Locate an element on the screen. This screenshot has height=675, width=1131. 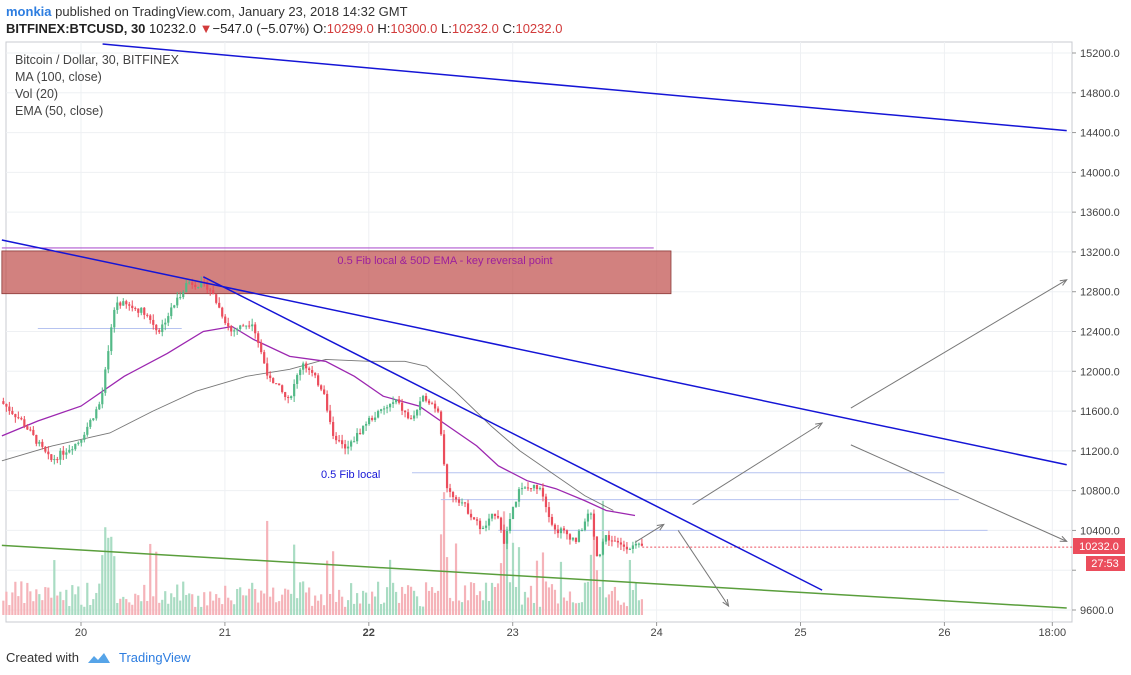
price-tag-bg is located at coordinates (1099, 546).